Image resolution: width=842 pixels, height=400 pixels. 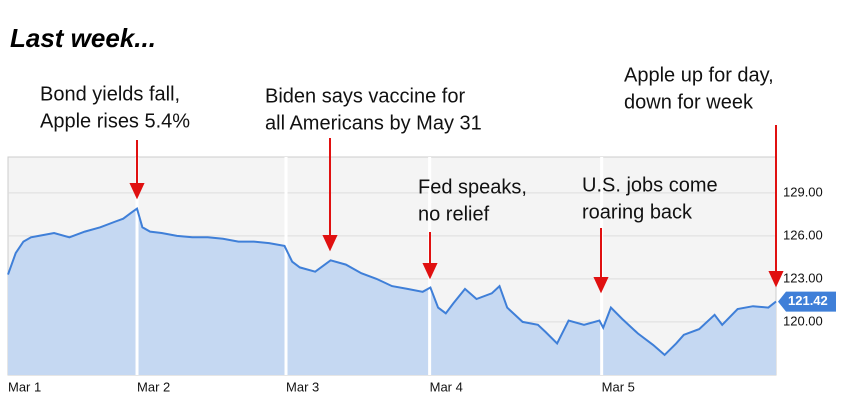 I want to click on value-label: 121.42, so click(x=808, y=300).